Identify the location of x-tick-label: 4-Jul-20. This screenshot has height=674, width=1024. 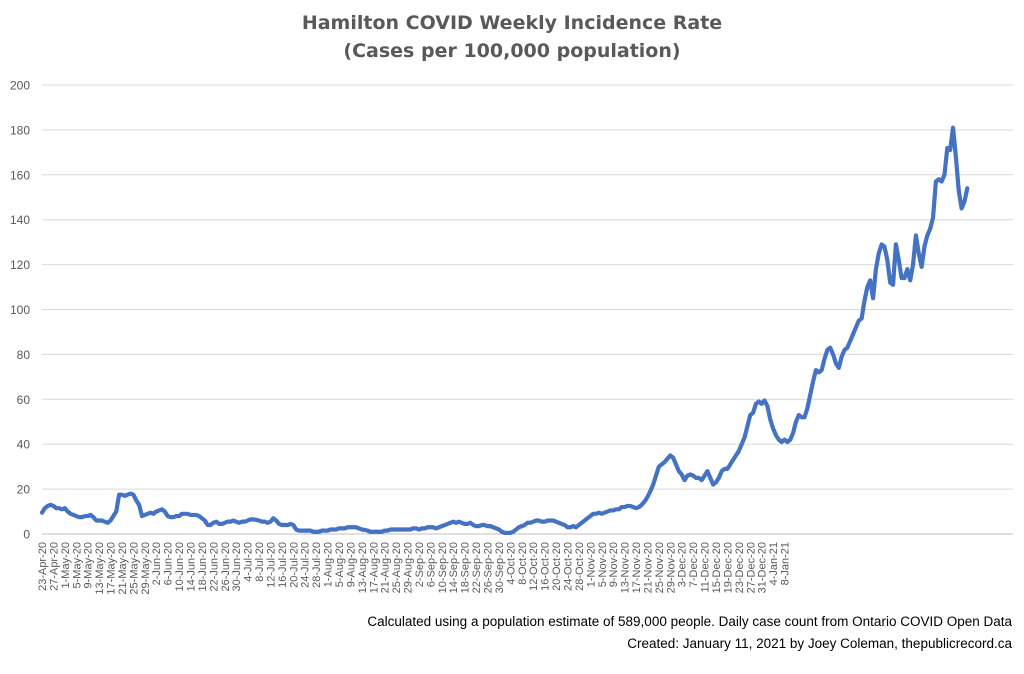
(249, 562).